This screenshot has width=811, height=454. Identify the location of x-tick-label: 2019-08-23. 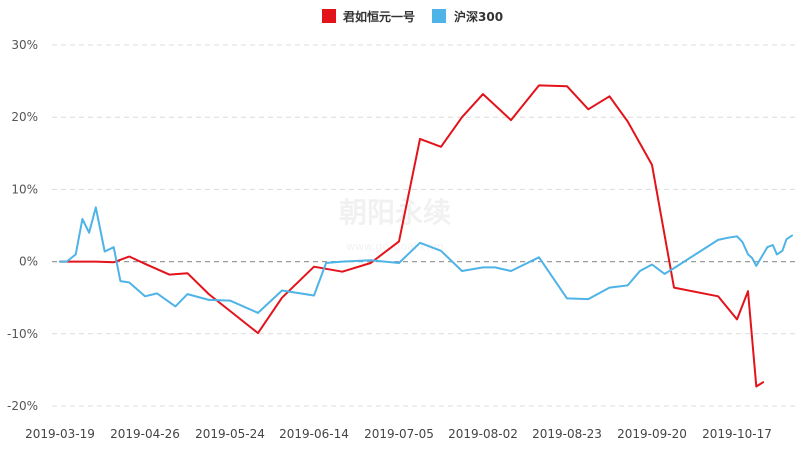
(567, 434).